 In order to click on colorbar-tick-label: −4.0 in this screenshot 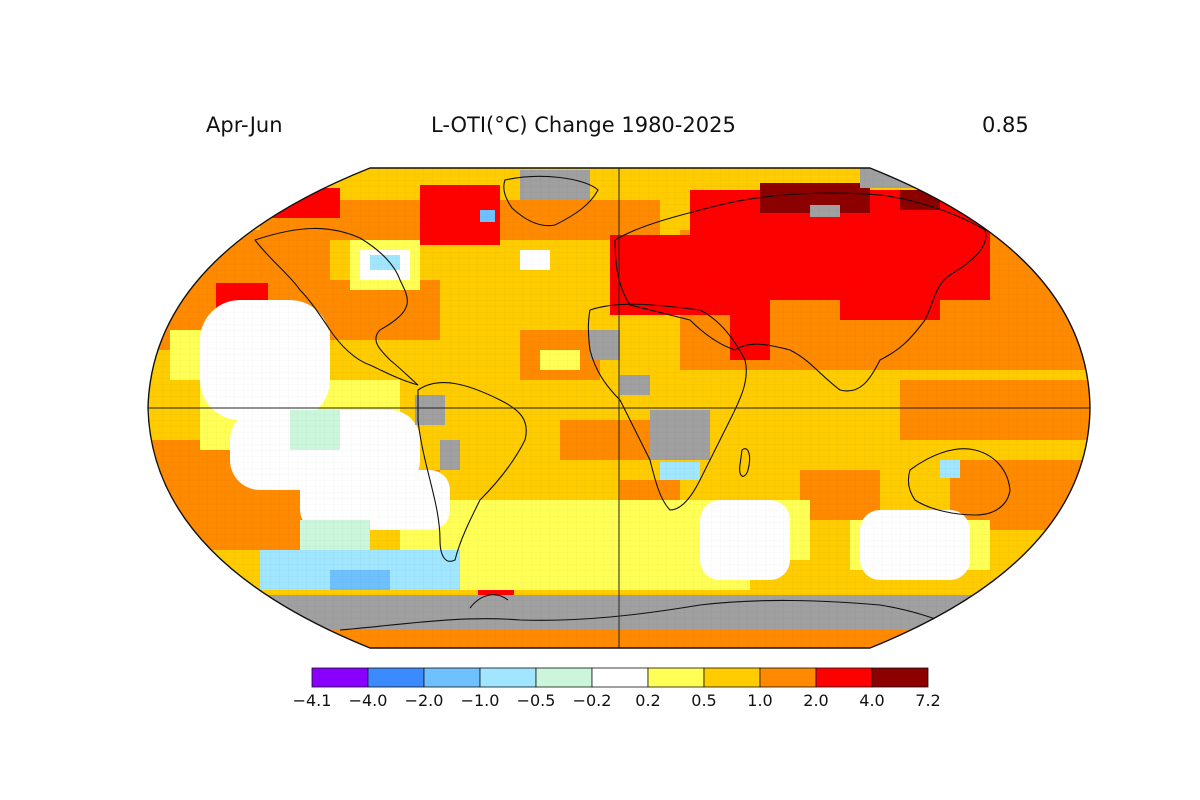, I will do `click(368, 700)`.